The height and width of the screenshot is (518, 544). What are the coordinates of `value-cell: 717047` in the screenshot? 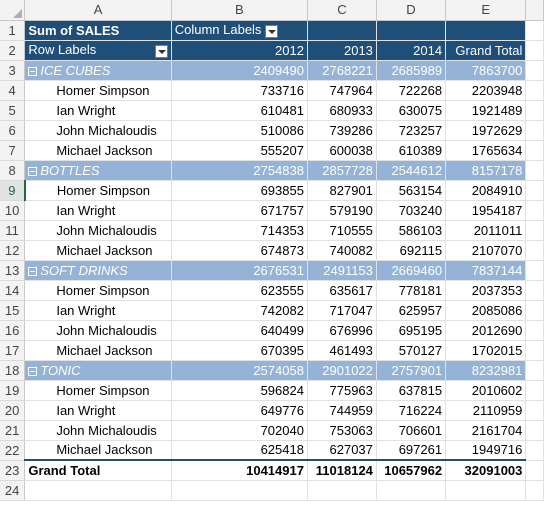 It's located at (342, 310).